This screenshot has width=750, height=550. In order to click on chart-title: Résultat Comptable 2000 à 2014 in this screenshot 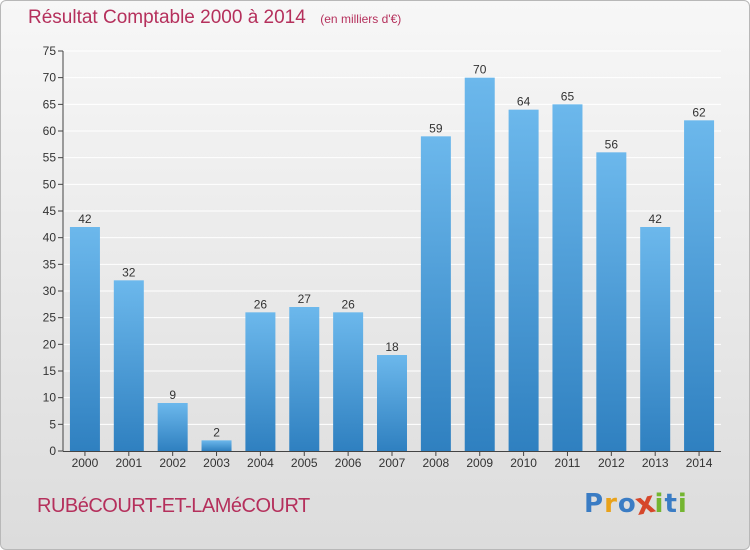, I will do `click(167, 17)`.